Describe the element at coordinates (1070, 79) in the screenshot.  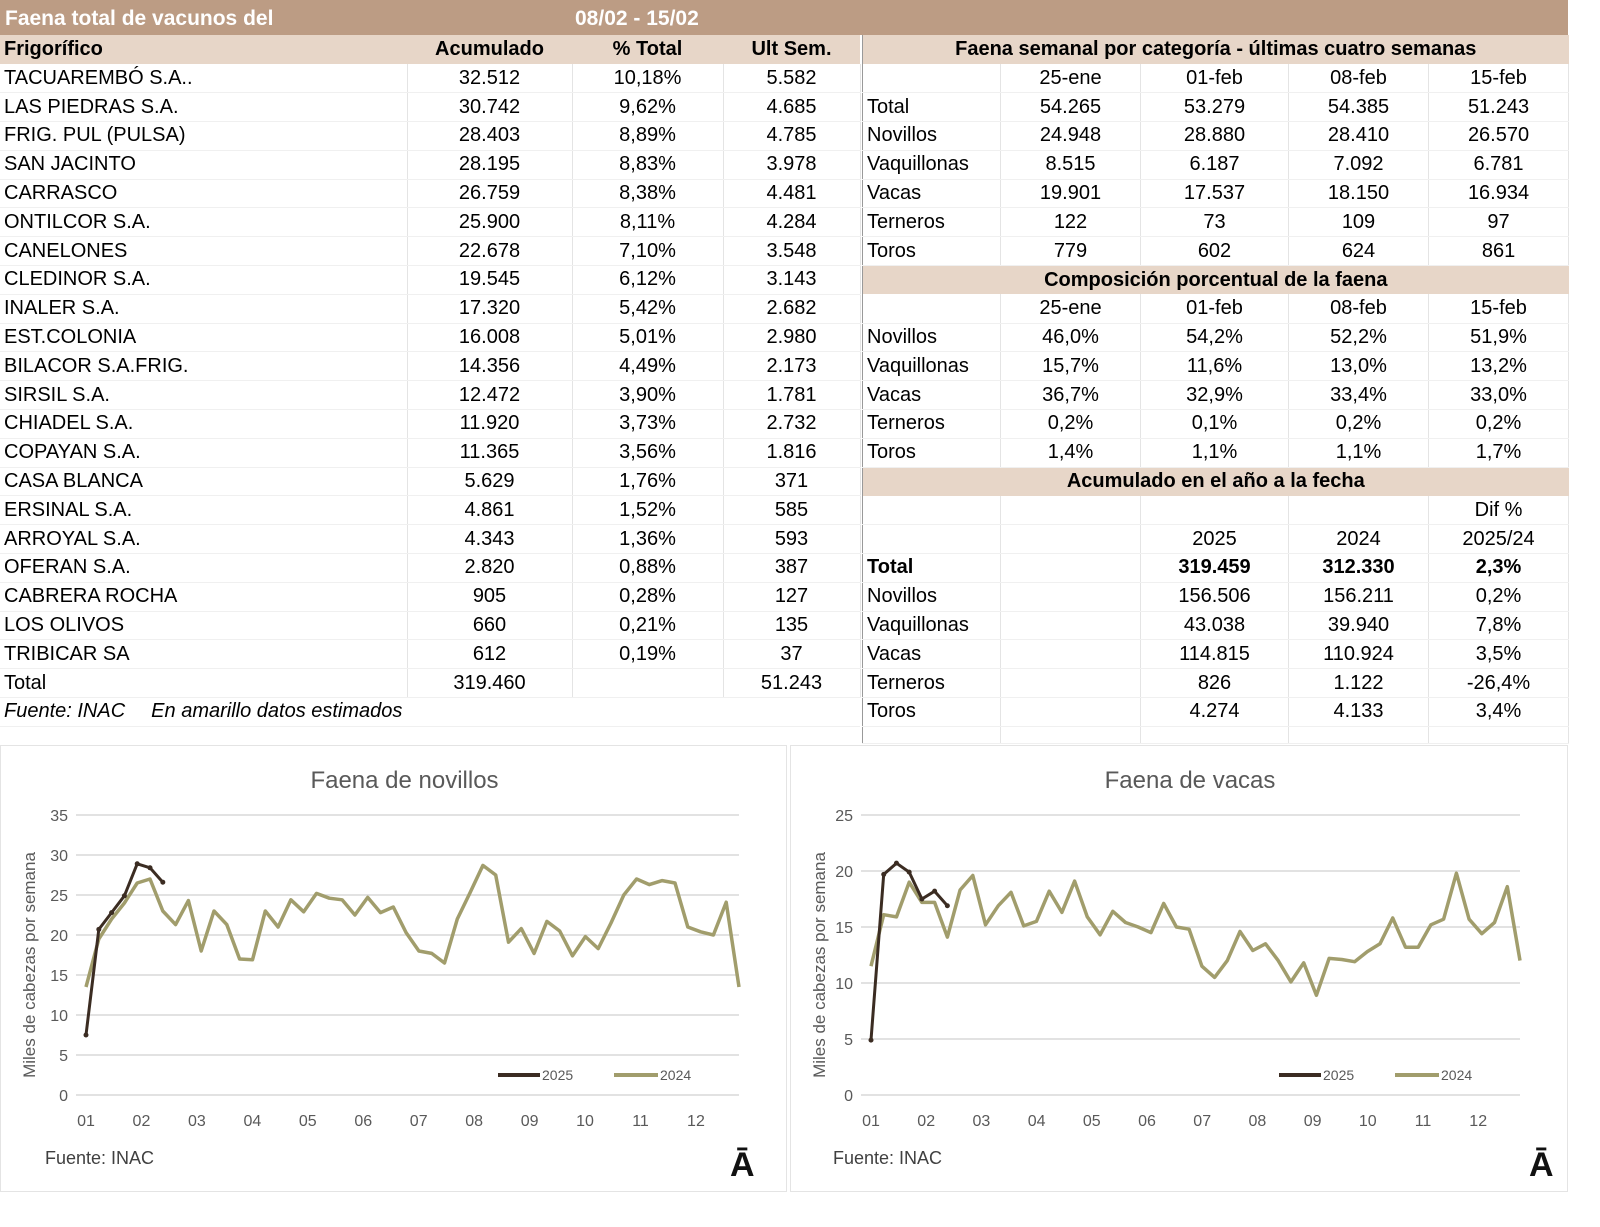
I see `week-date: 25-ene` at that location.